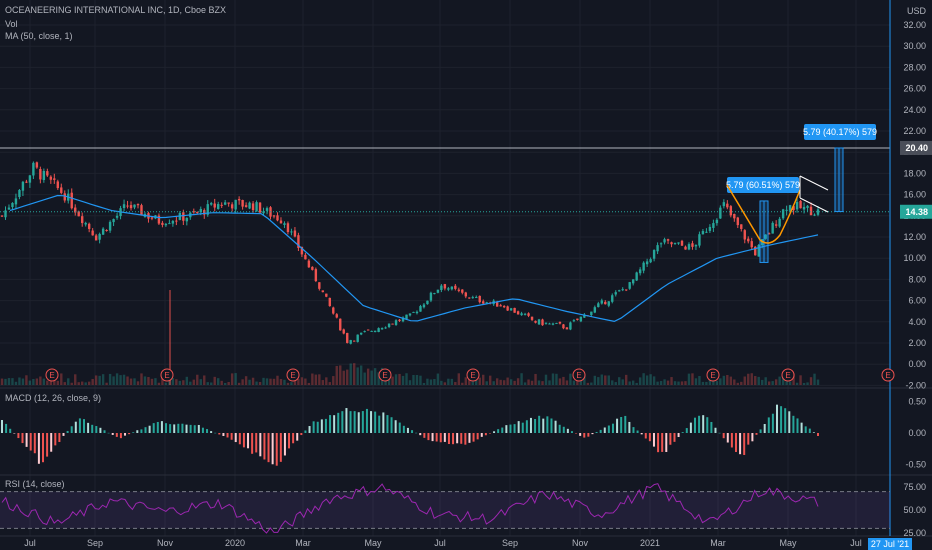  What do you see at coordinates (814, 183) in the screenshot?
I see `flag-upper-line` at bounding box center [814, 183].